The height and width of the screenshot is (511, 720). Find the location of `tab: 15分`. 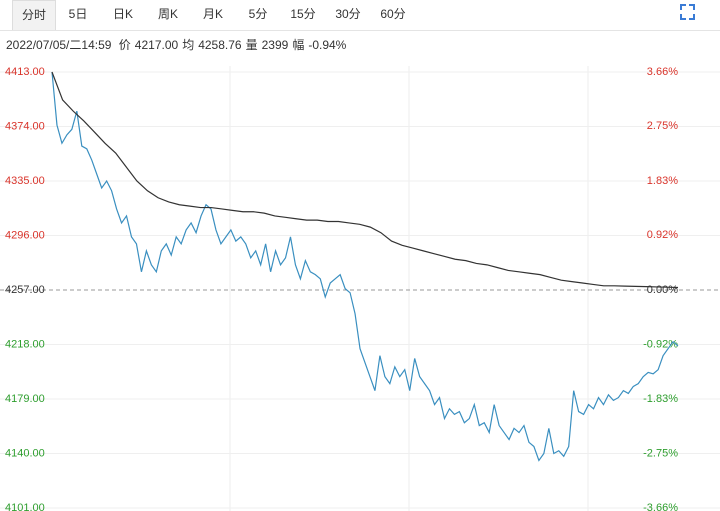

tab: 15分 is located at coordinates (303, 14).